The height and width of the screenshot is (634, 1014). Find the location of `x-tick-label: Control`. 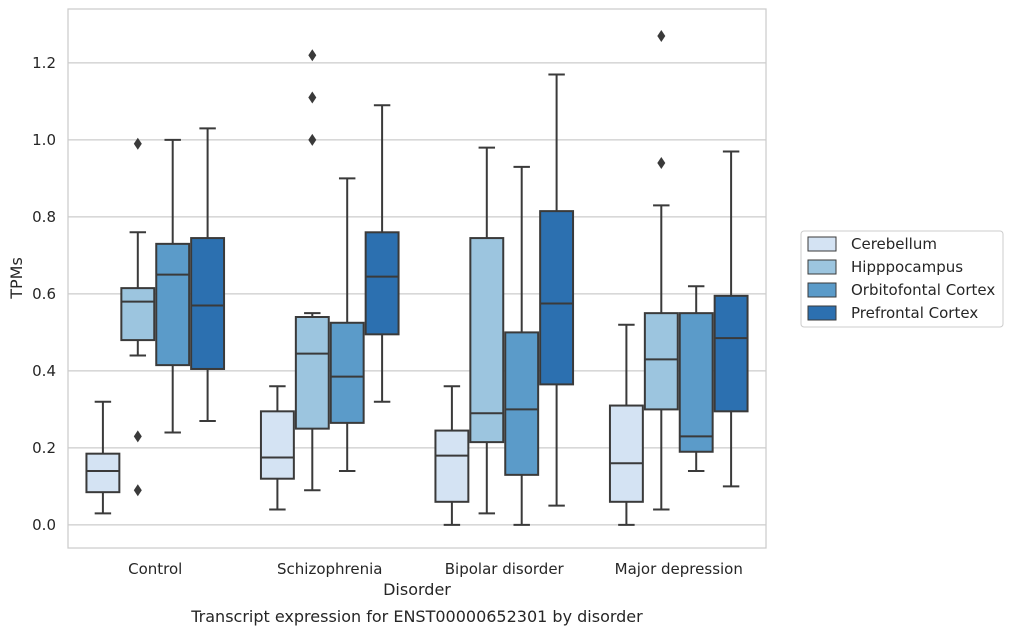

x-tick-label: Control is located at coordinates (155, 569).